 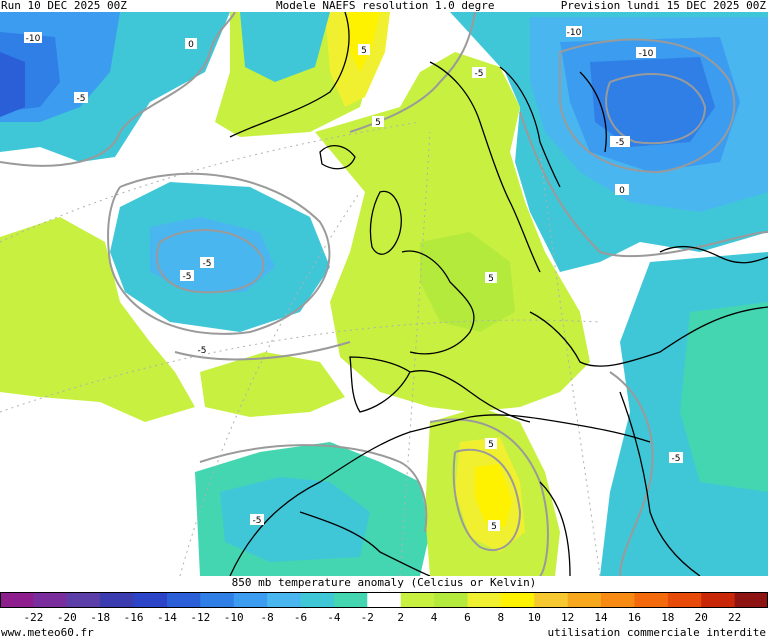 What do you see at coordinates (272, 384) in the screenshot?
I see `anomaly-warm-mid-atlantic` at bounding box center [272, 384].